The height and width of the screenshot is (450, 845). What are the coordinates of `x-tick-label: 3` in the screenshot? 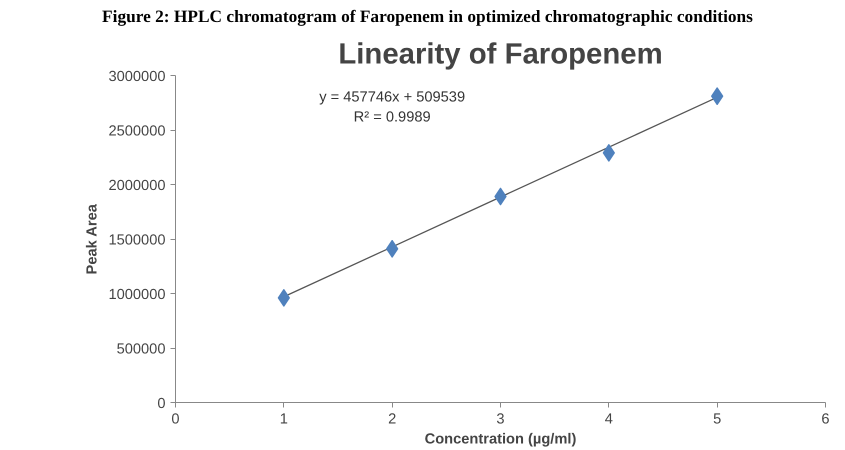 It's located at (500, 420).